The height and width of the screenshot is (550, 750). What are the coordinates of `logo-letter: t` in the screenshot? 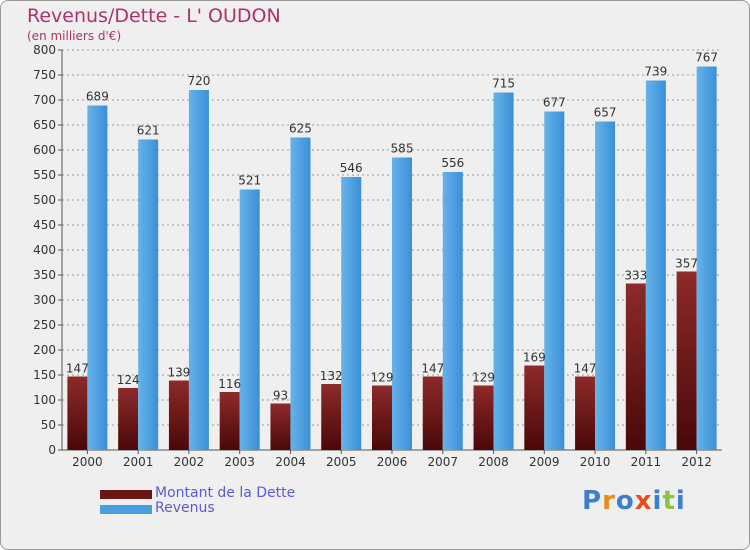 It's located at (669, 501).